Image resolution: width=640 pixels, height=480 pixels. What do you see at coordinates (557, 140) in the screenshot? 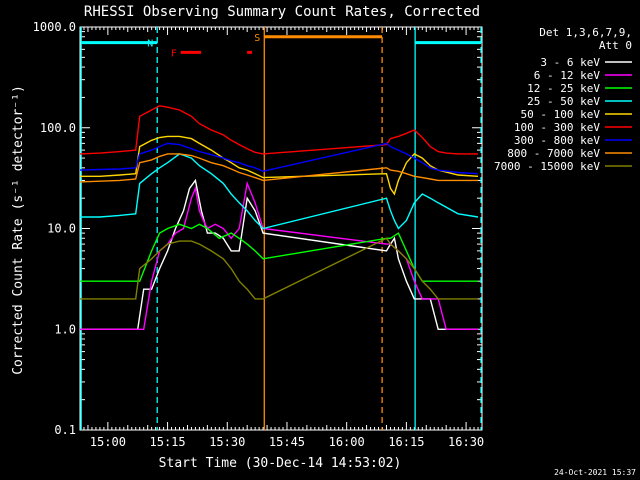
I see `legend-entry-label: 300 - 800 keV` at bounding box center [557, 140].